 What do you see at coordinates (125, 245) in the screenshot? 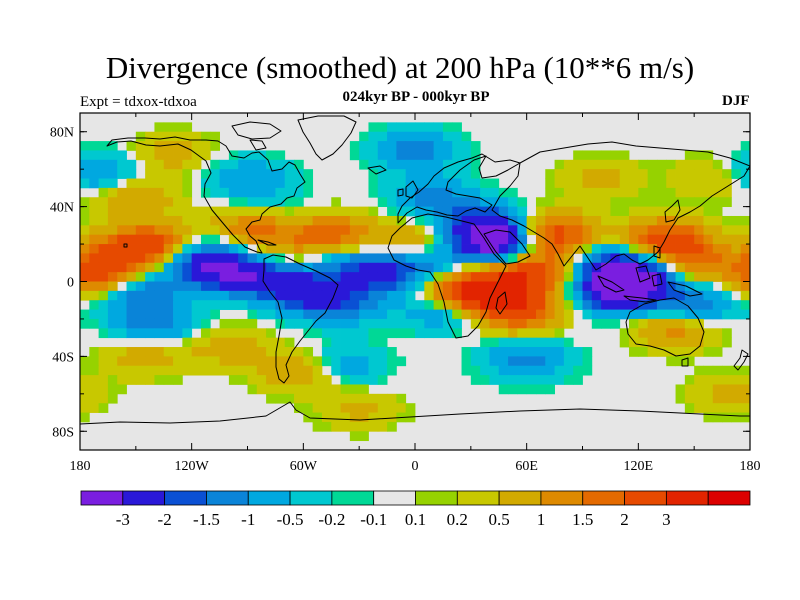
I see `coast-hawaii` at bounding box center [125, 245].